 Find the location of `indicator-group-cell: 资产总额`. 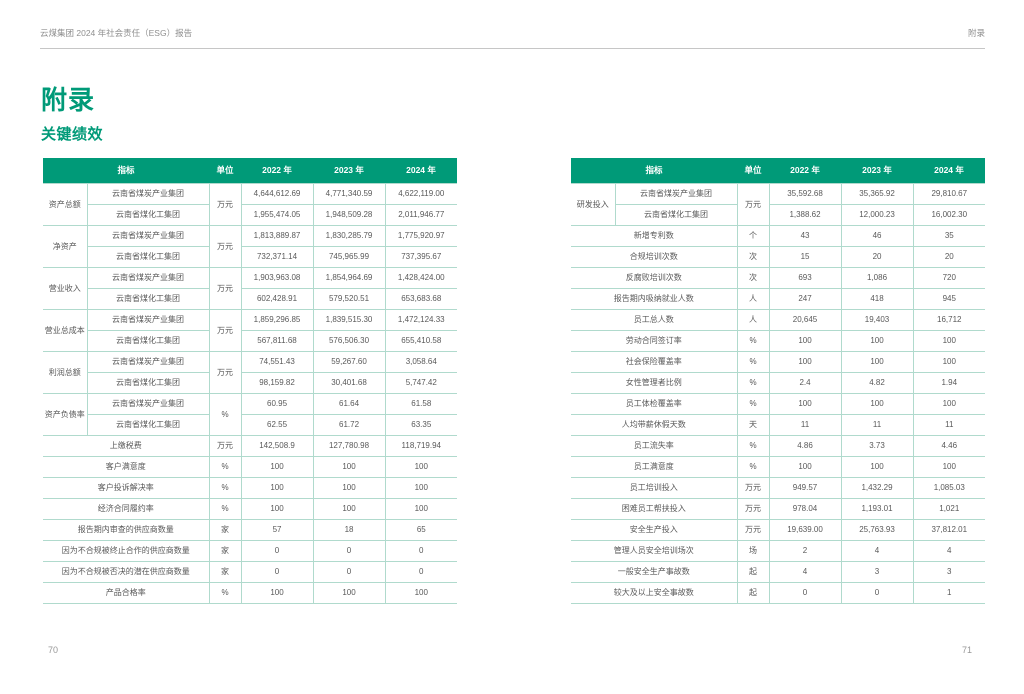

indicator-group-cell: 资产总额 is located at coordinates (65, 203).